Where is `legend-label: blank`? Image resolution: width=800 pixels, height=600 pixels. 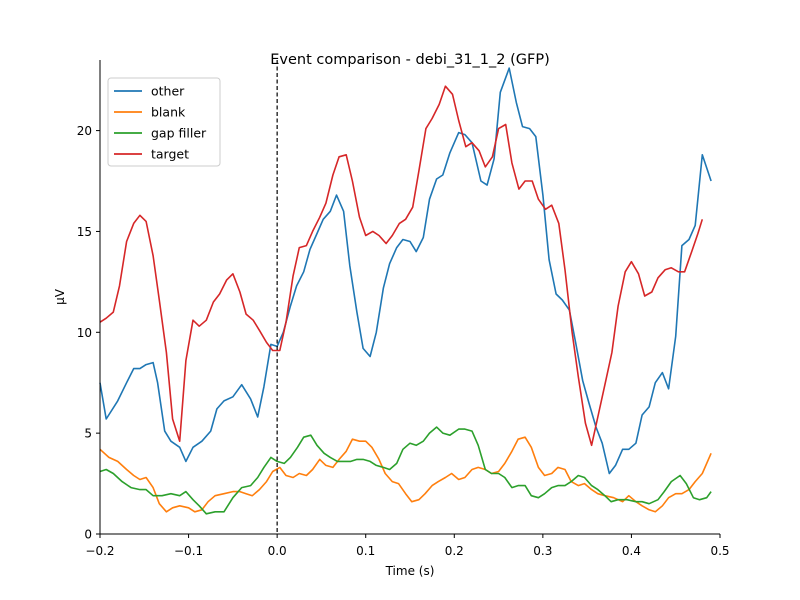 legend-label: blank is located at coordinates (168, 112).